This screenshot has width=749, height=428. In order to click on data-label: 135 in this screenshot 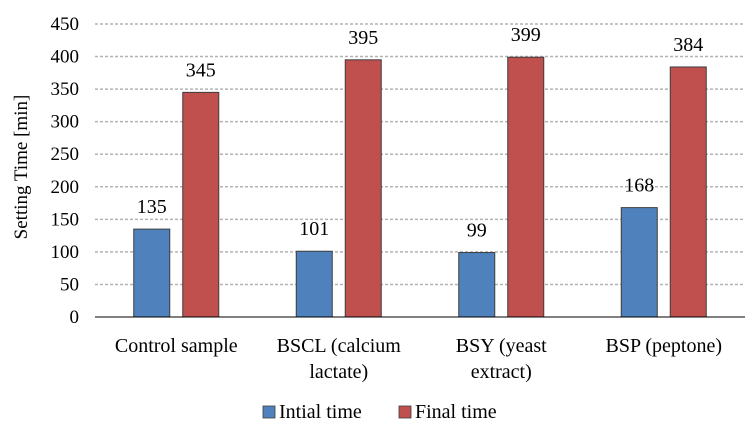, I will do `click(152, 207)`.